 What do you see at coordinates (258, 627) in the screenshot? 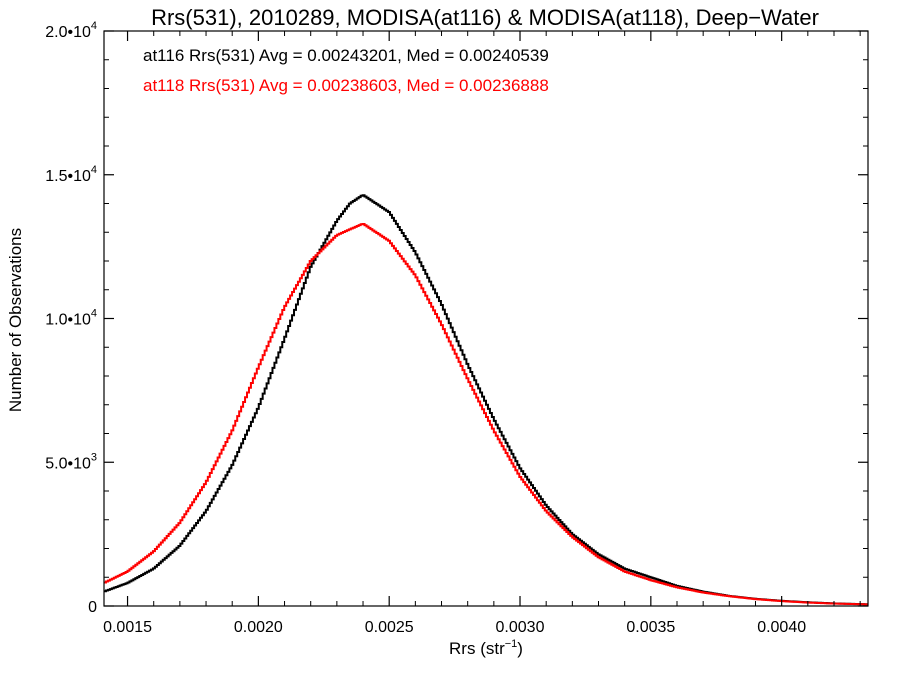
I see `x-tick-label-1: 0.0020` at bounding box center [258, 627].